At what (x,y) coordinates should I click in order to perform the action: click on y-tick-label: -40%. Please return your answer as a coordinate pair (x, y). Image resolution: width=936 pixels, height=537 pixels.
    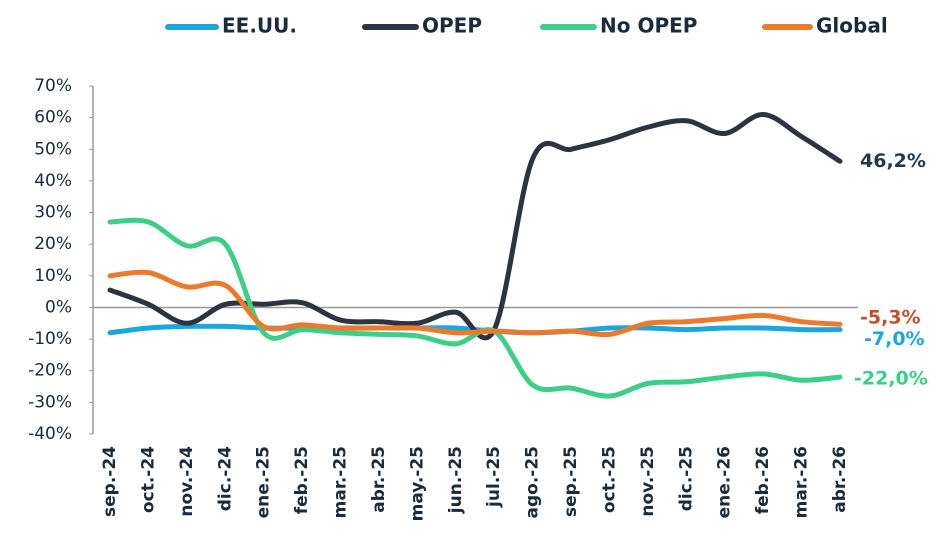
    Looking at the image, I should click on (50, 434).